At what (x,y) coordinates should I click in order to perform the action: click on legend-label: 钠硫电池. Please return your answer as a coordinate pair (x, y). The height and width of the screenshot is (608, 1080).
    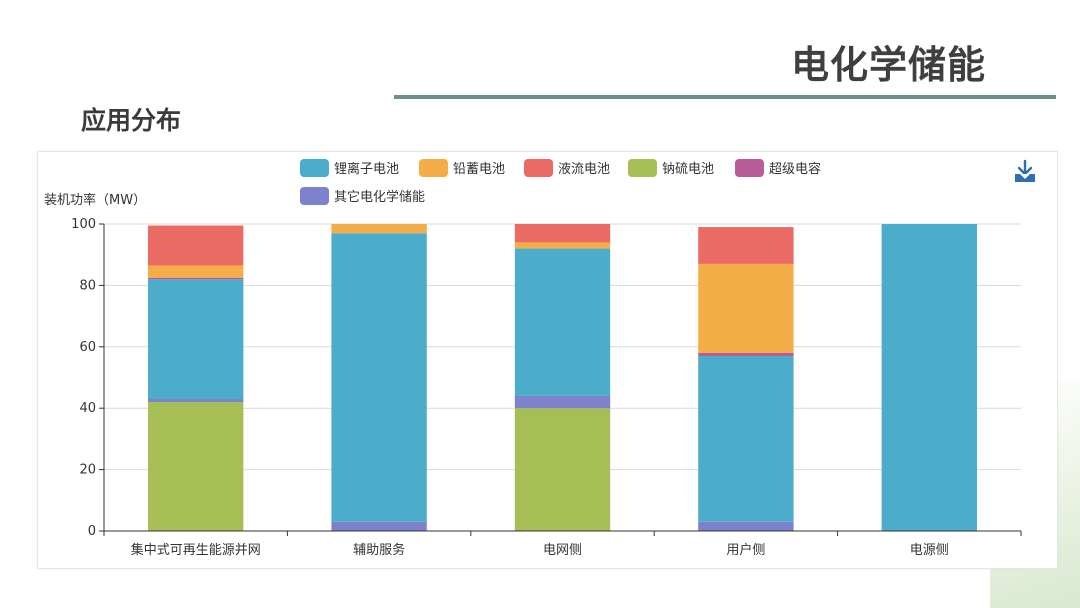
    Looking at the image, I should click on (688, 169).